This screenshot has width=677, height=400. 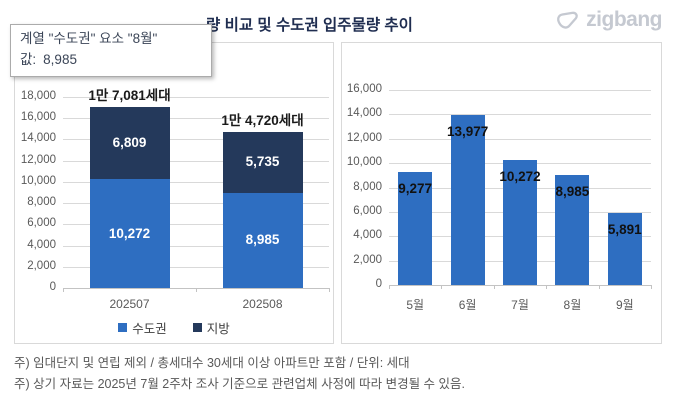 I want to click on tooltip-series-element-text: 계열 "수도권" 요소 "8월", so click(x=89, y=38).